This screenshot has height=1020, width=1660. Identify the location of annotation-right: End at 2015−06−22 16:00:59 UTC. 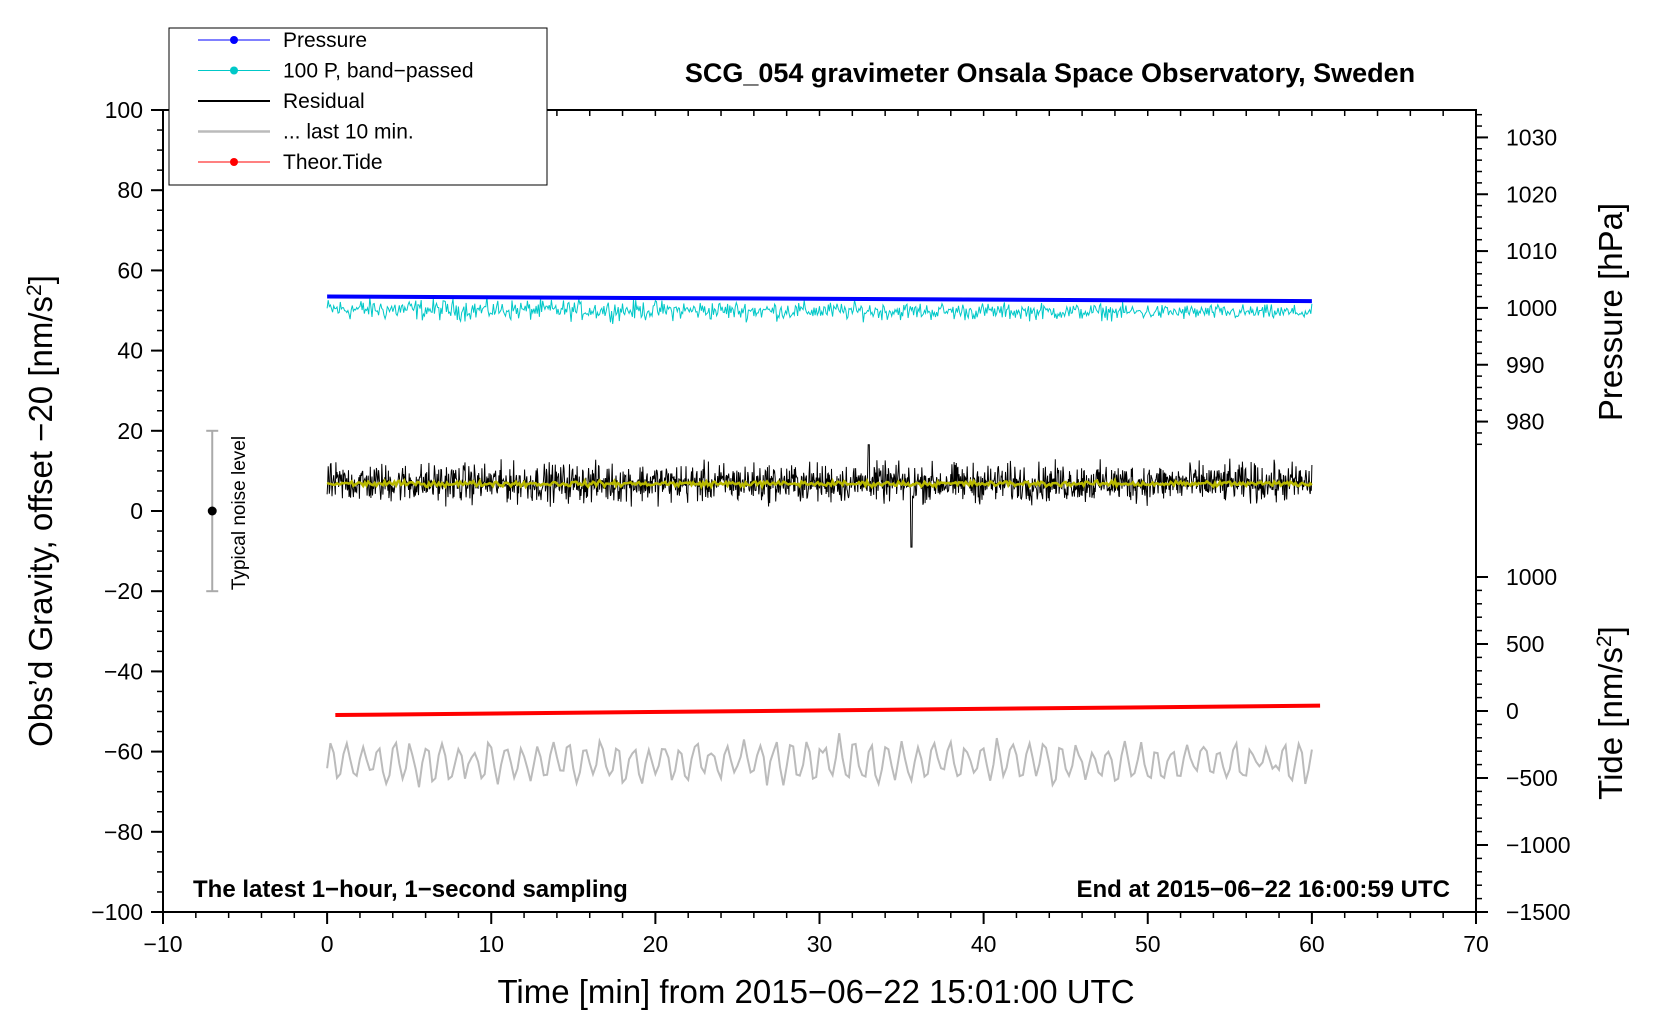
(1263, 889).